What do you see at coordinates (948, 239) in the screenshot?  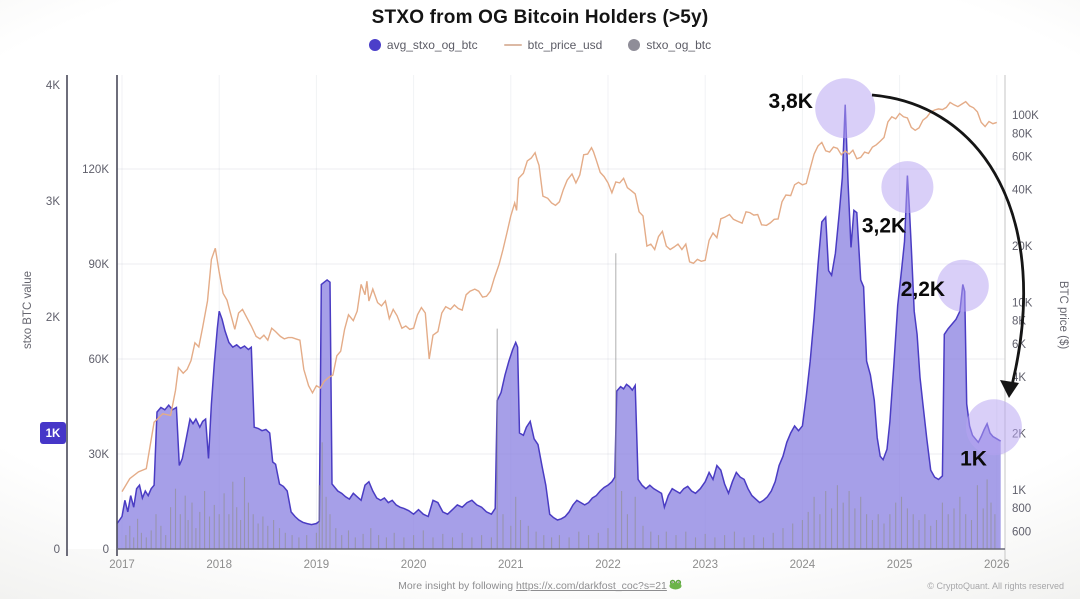 I see `downtrend-arrow` at bounding box center [948, 239].